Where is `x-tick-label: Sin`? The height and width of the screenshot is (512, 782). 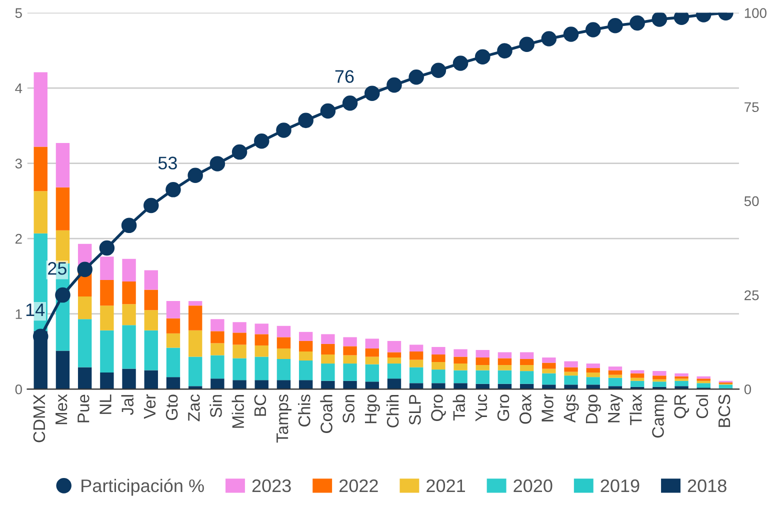 x-tick-label: Sin is located at coordinates (216, 406).